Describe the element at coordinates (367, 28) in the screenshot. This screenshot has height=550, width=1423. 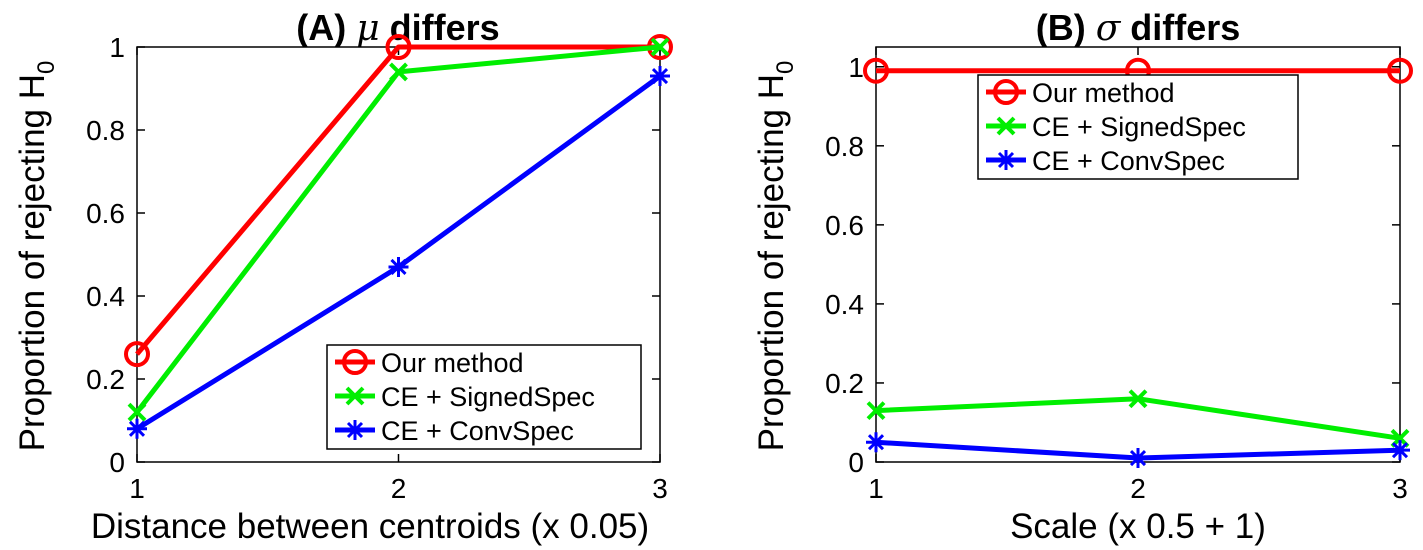
I see `chart-title-symbol: μ` at that location.